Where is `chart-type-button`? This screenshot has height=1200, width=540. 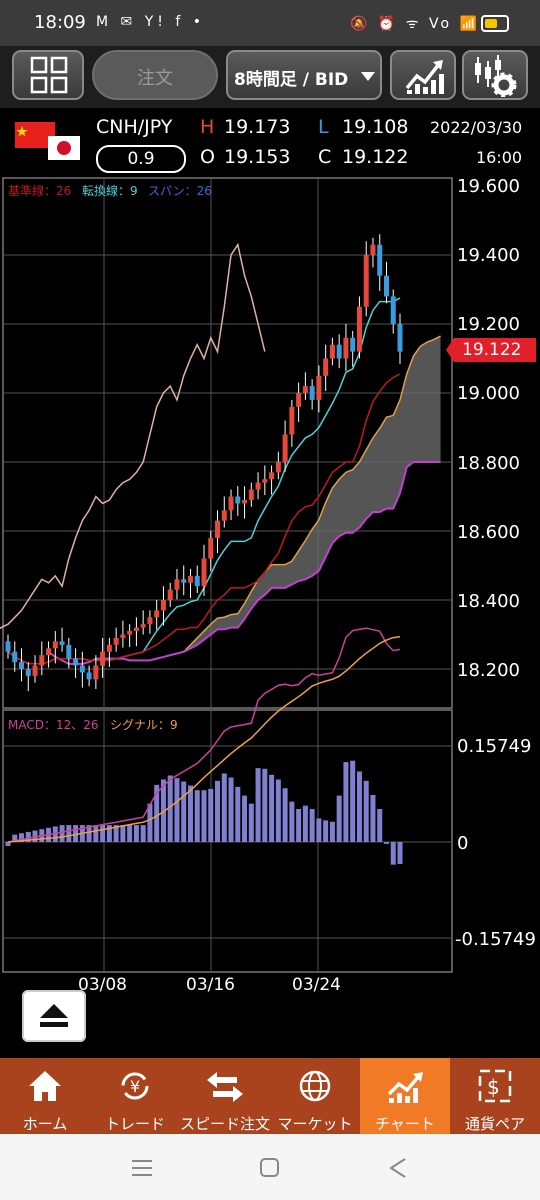
chart-type-button is located at coordinates (423, 75).